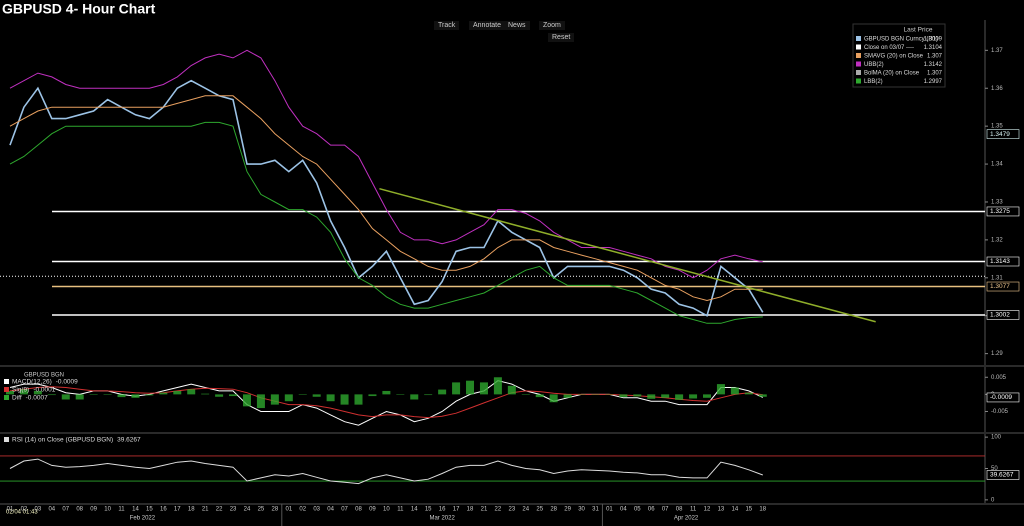  I want to click on x-tick-label: 28, so click(553, 510).